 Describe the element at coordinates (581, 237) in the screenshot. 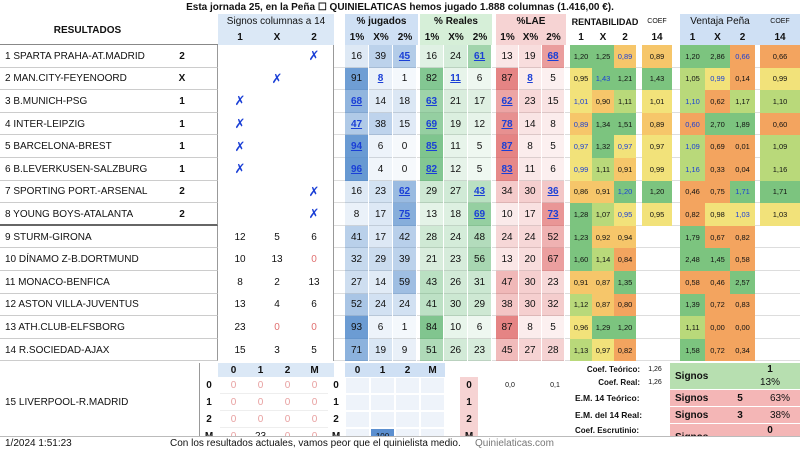

I see `rent-cell: 1,23` at that location.